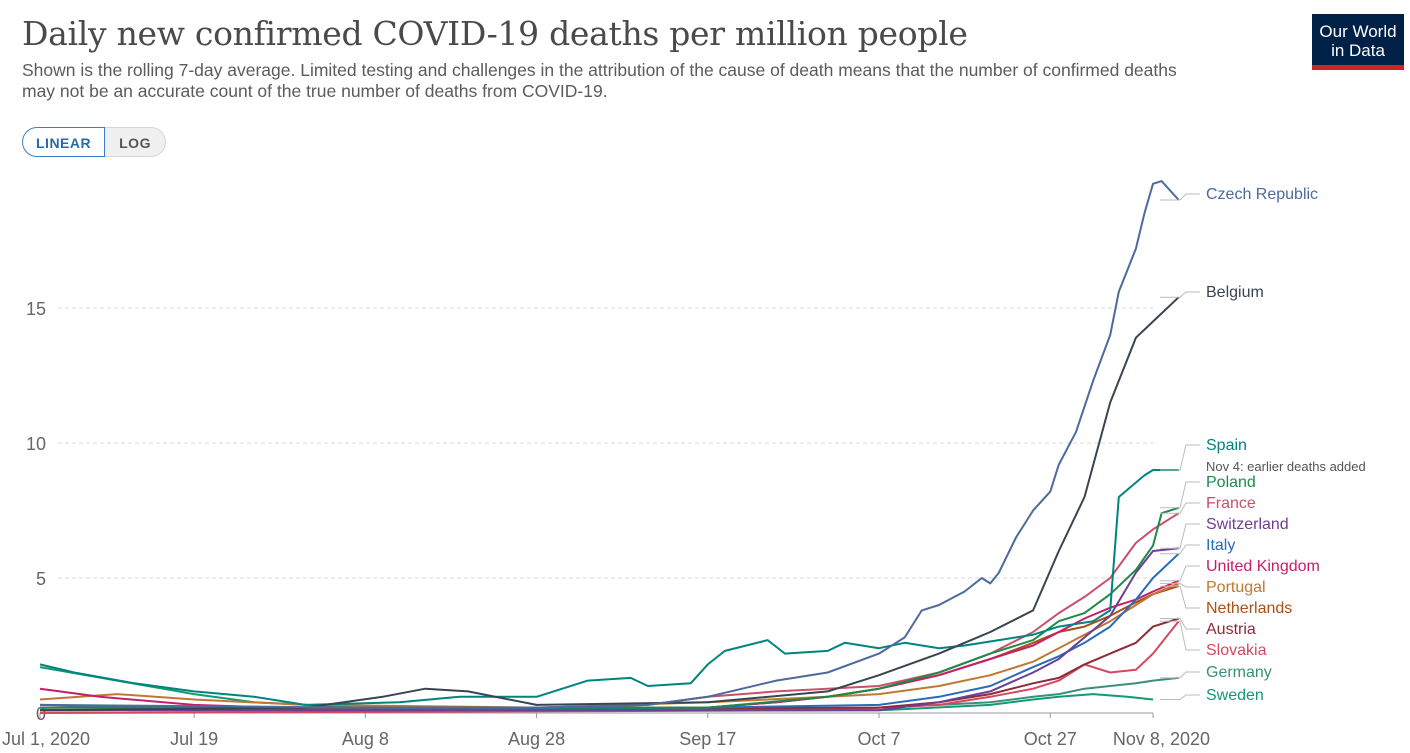  Describe the element at coordinates (536, 739) in the screenshot. I see `x-tick-label: Aug 28` at that location.